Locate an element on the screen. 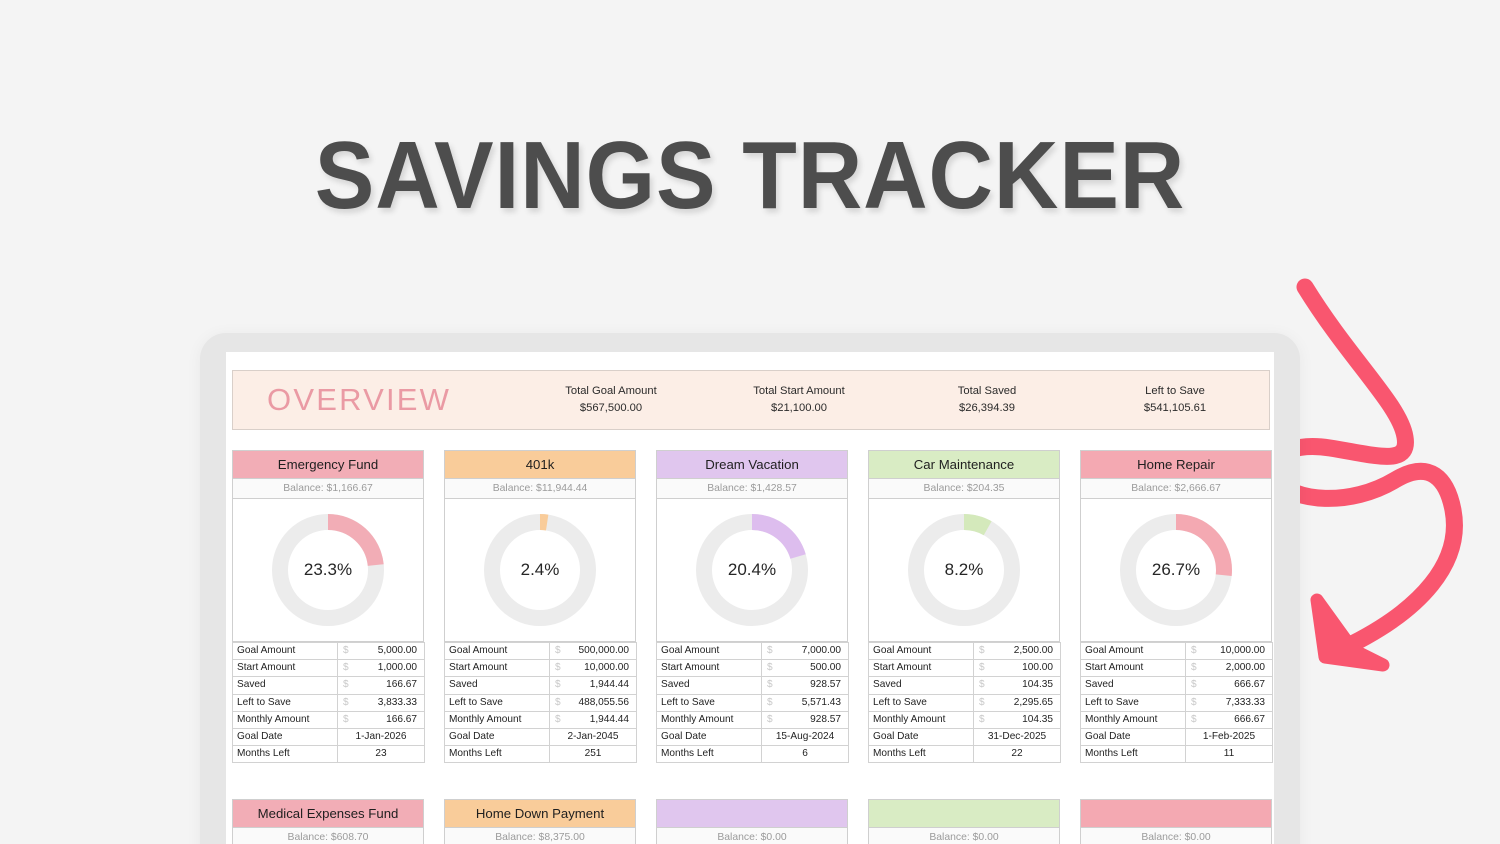  donut-chart-icon: 20.4% is located at coordinates (752, 570).